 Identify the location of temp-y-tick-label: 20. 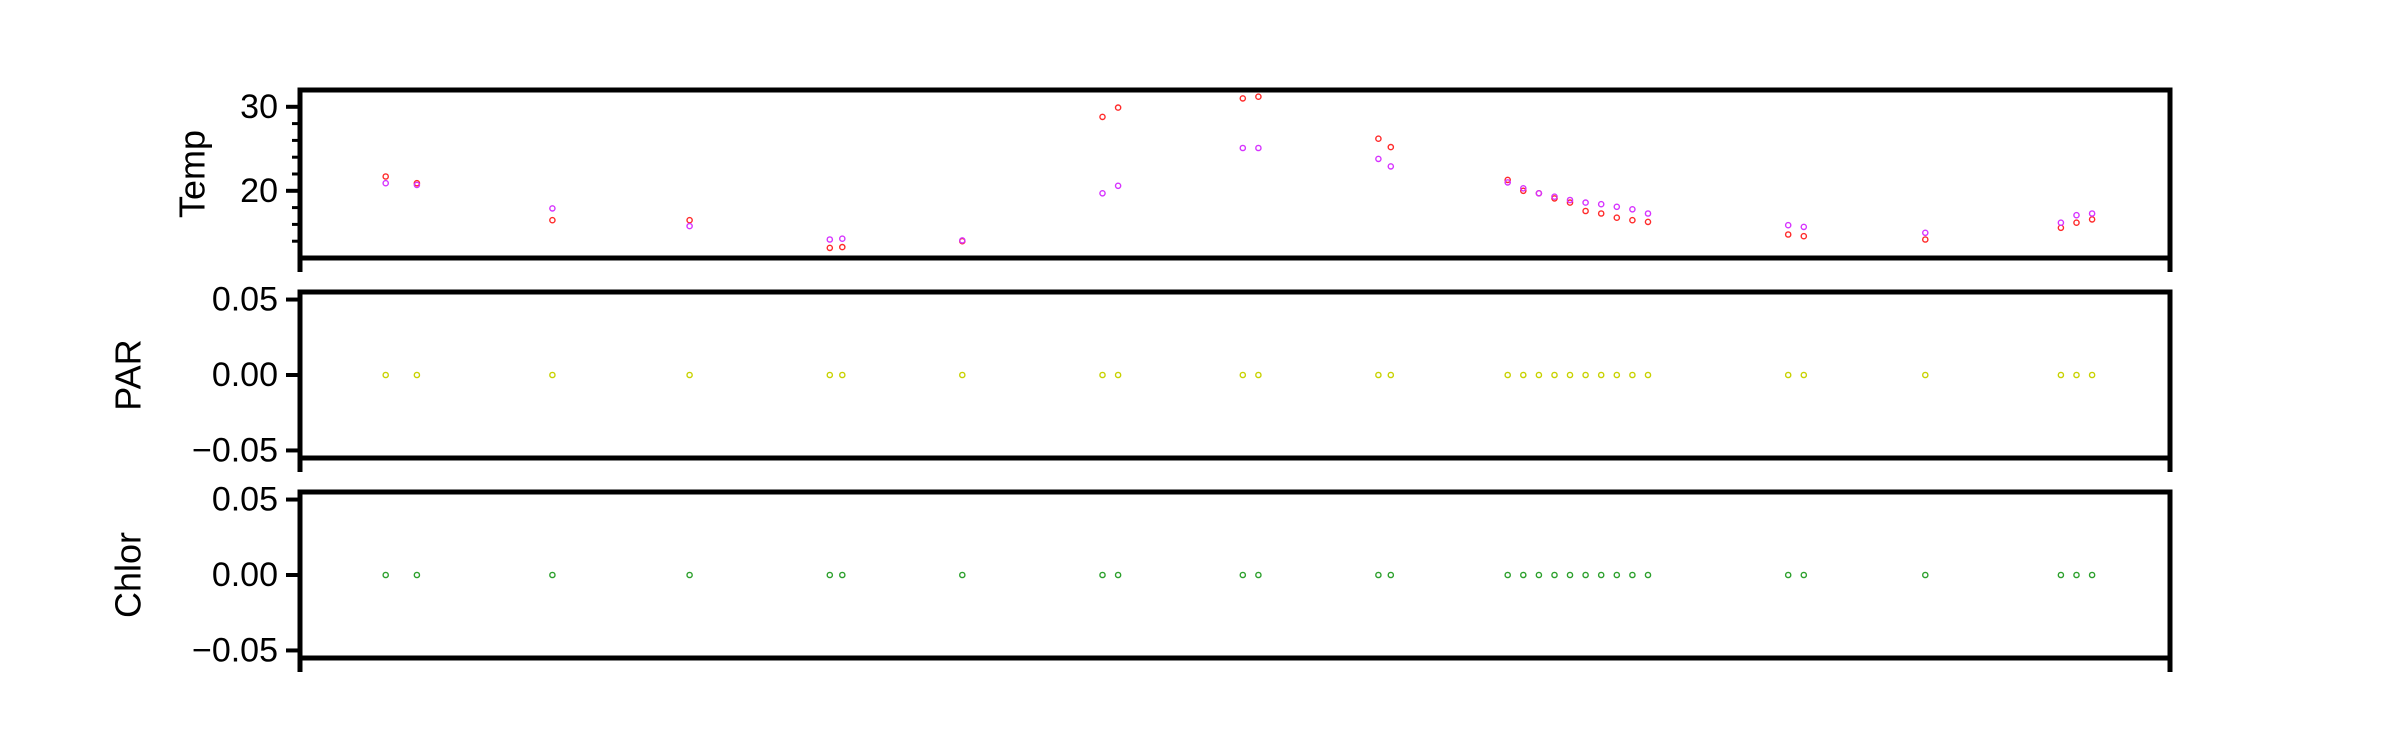
(259, 191).